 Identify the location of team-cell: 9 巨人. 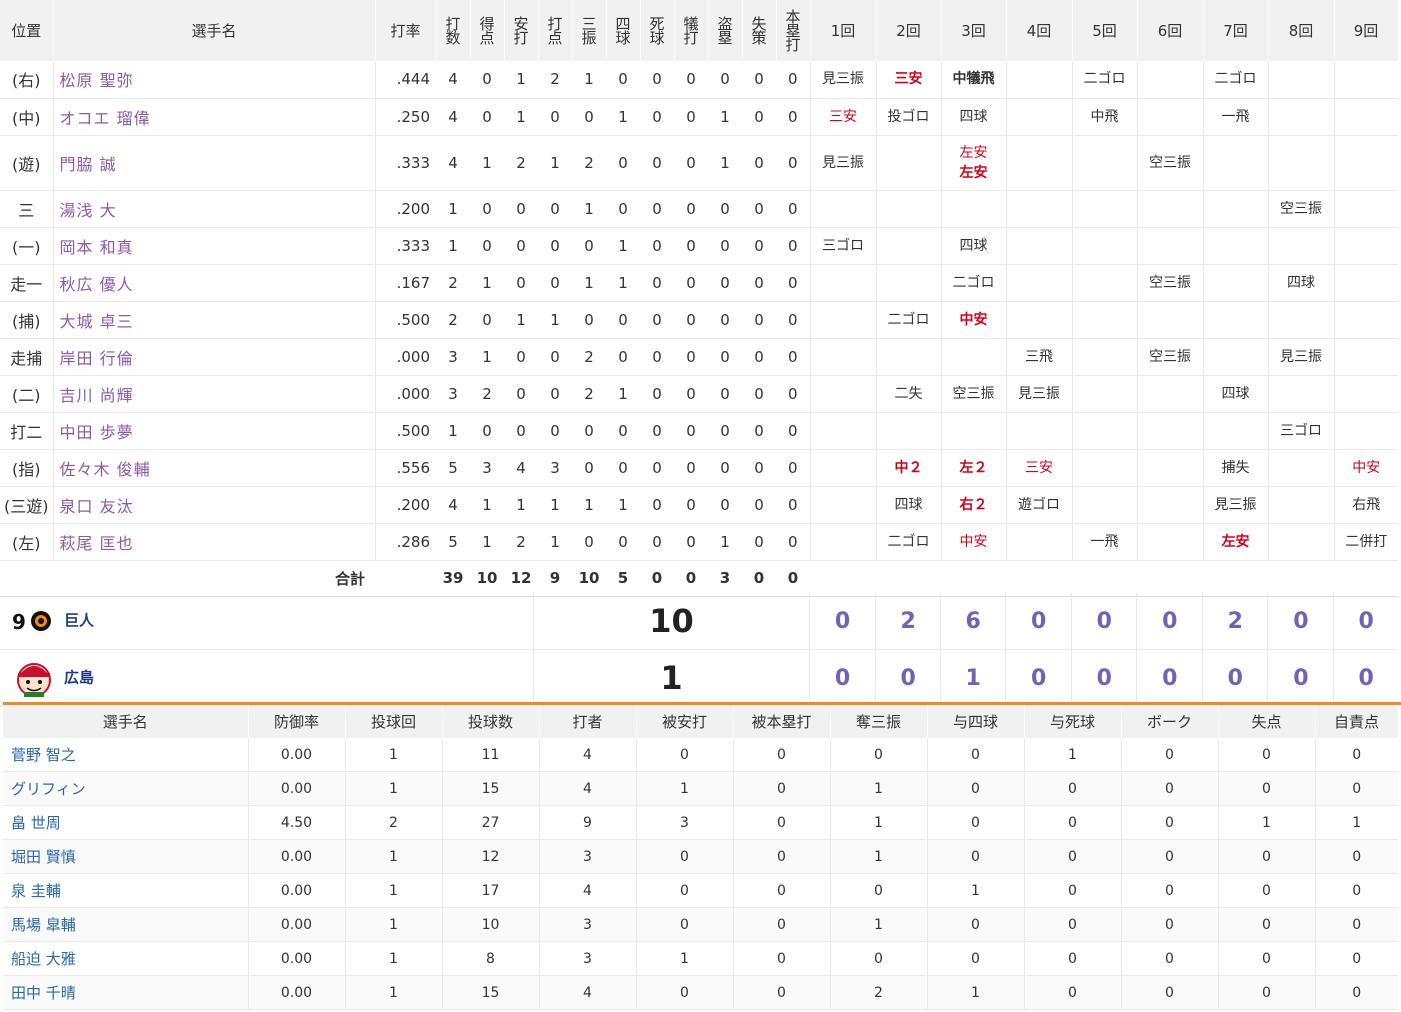
(267, 621).